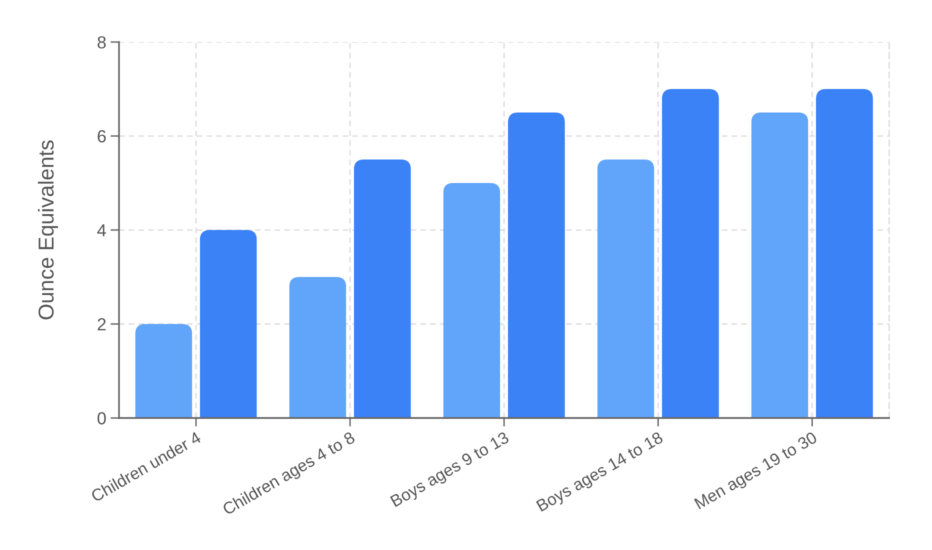 This screenshot has width=932, height=550. I want to click on y-tick-label: 6, so click(102, 136).